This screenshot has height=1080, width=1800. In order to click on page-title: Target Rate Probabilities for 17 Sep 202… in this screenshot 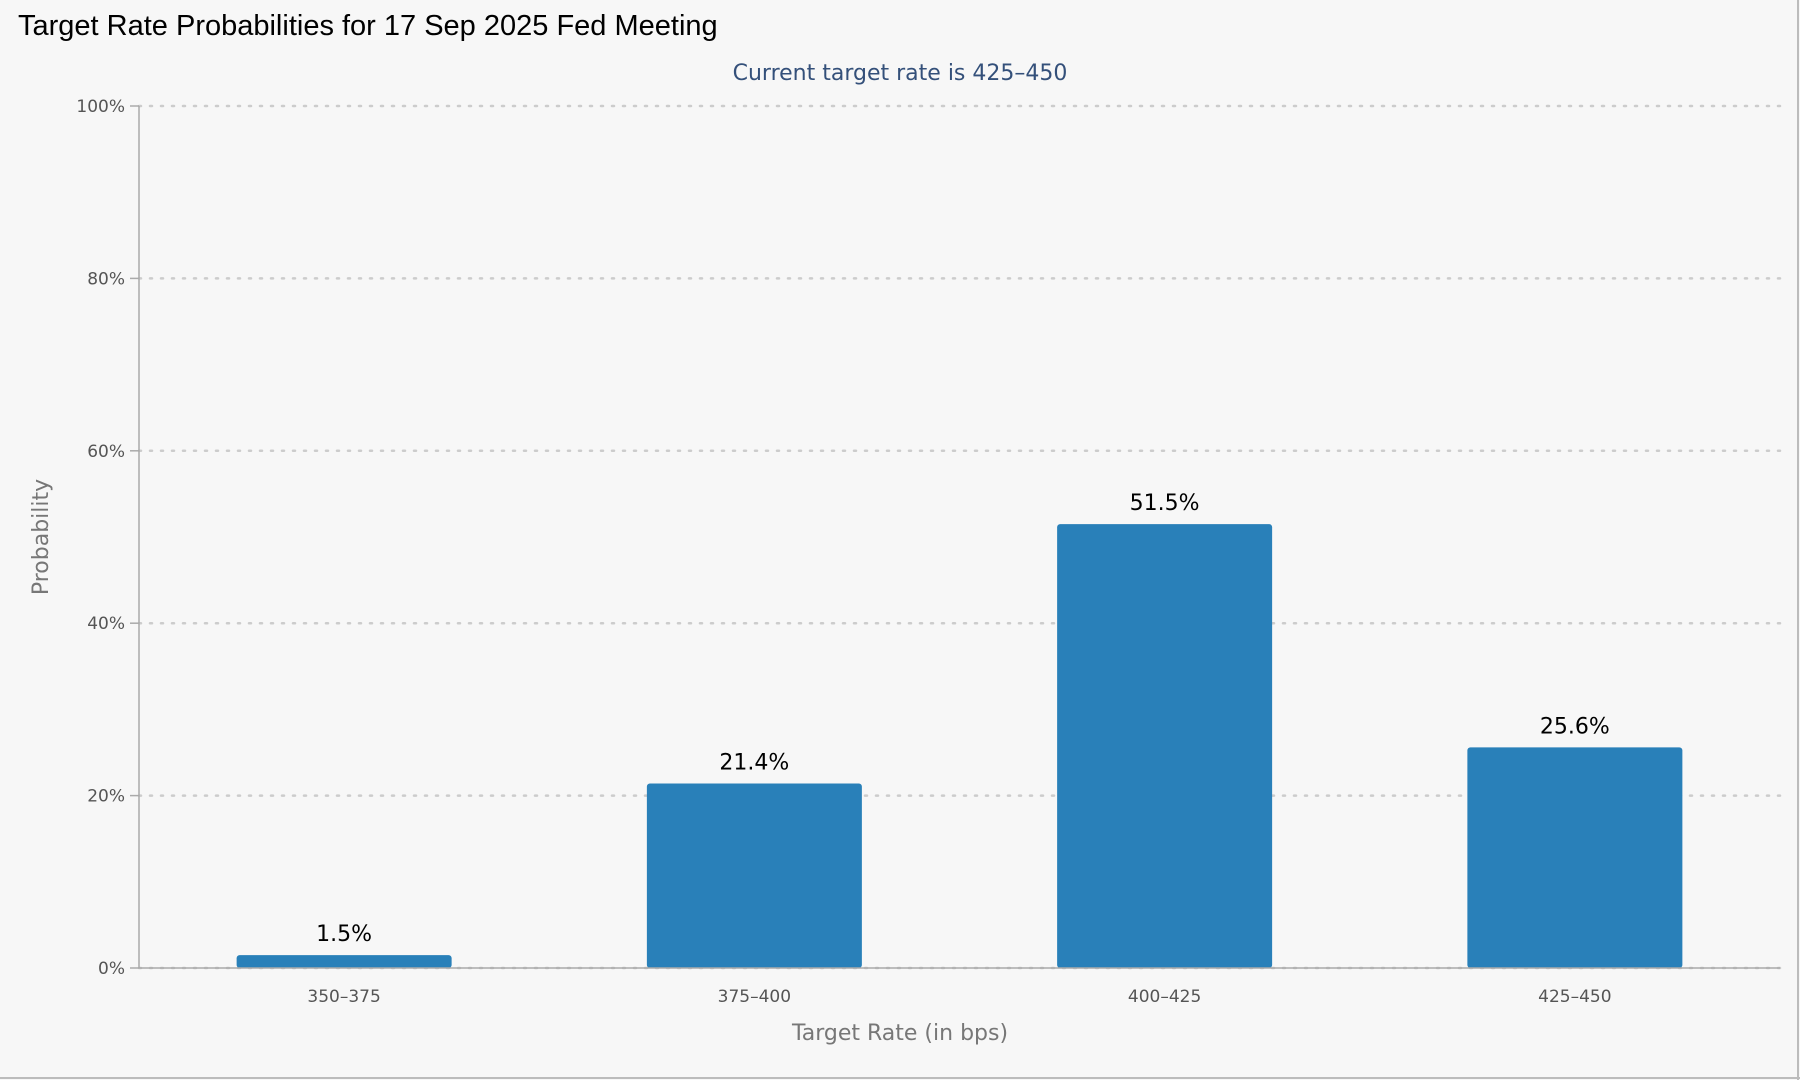, I will do `click(368, 26)`.